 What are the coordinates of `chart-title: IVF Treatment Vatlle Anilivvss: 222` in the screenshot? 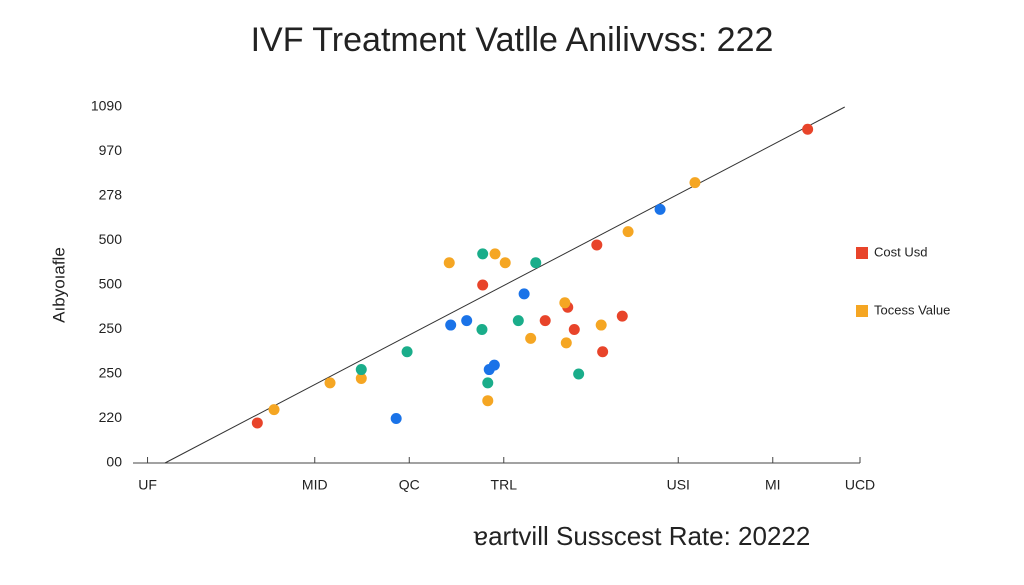 It's located at (512, 40).